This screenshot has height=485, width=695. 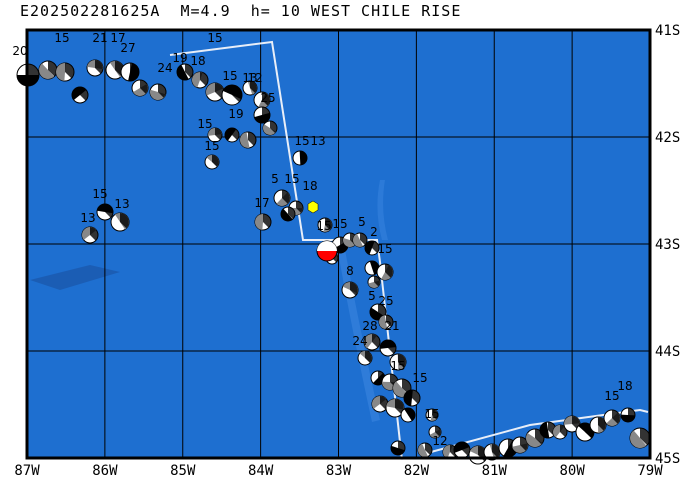 What do you see at coordinates (19, 51) in the screenshot?
I see `depth-label: 20` at bounding box center [19, 51].